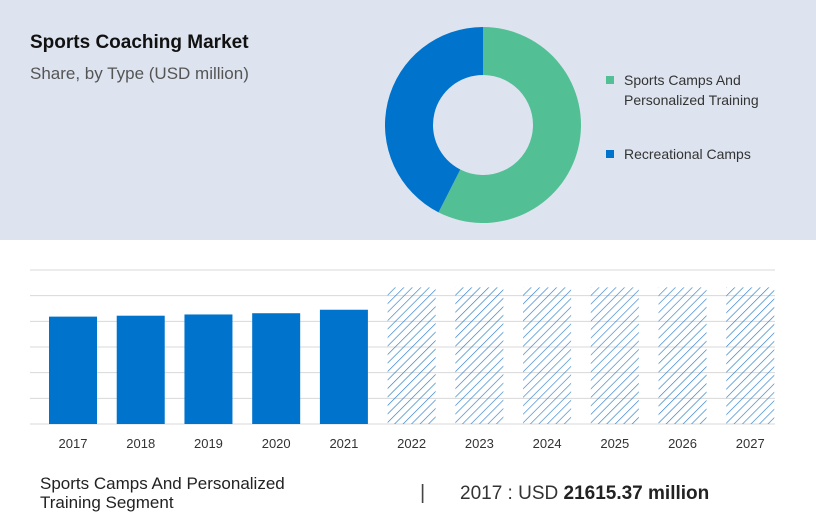  What do you see at coordinates (276, 443) in the screenshot?
I see `x-tick-2020: 2020` at bounding box center [276, 443].